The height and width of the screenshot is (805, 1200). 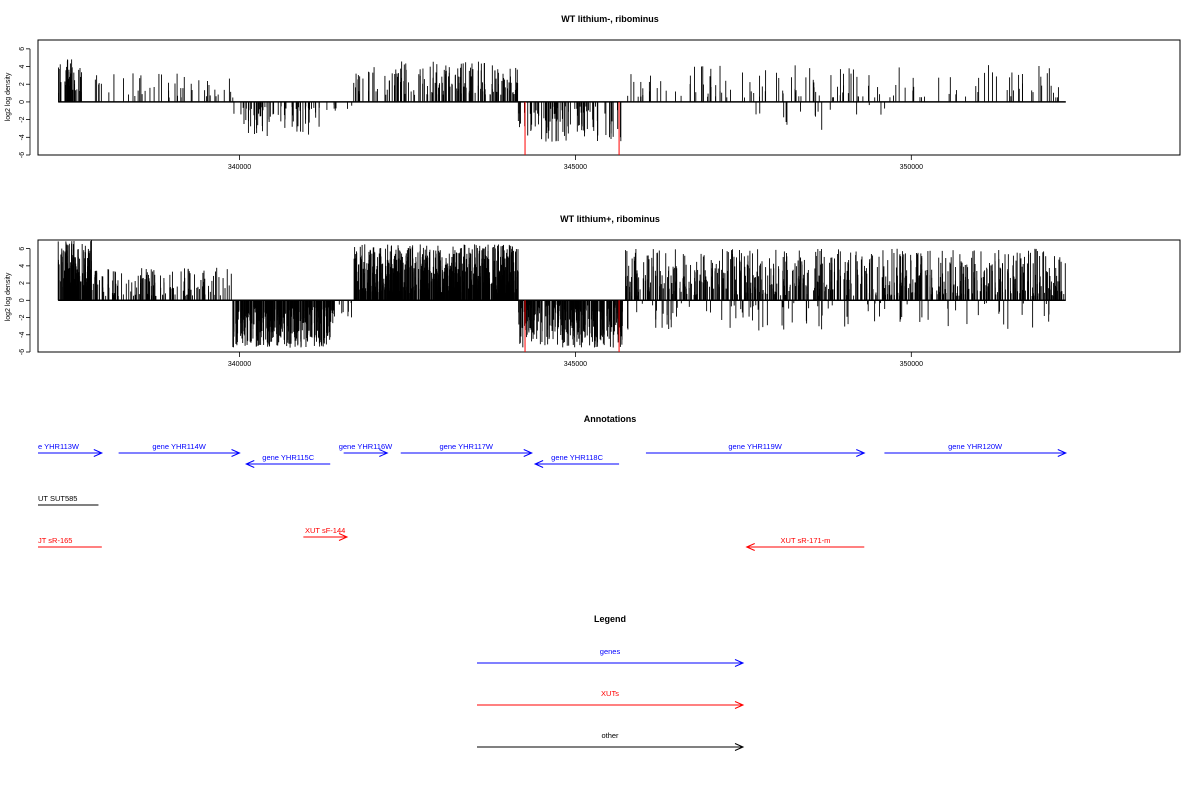 I want to click on annotation-feature-gene: gene YHR116W, so click(x=366, y=449).